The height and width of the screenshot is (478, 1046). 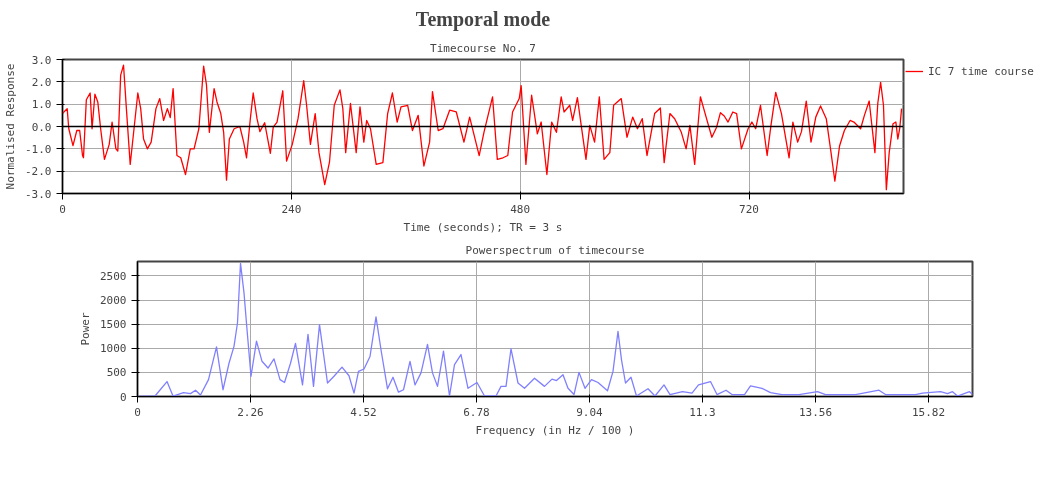 I want to click on chart-subtitle: Timecourse No. 7, so click(x=483, y=48).